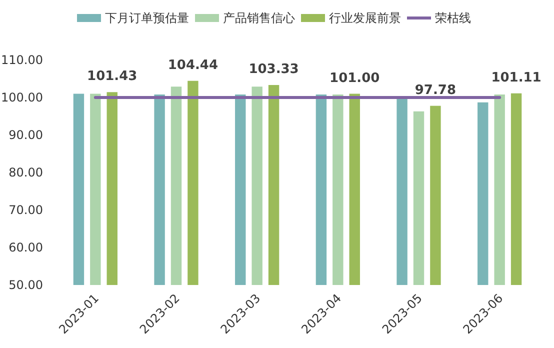 This screenshot has height=348, width=554. Describe the element at coordinates (25, 173) in the screenshot. I see `y-tick-label: 80.00` at that location.